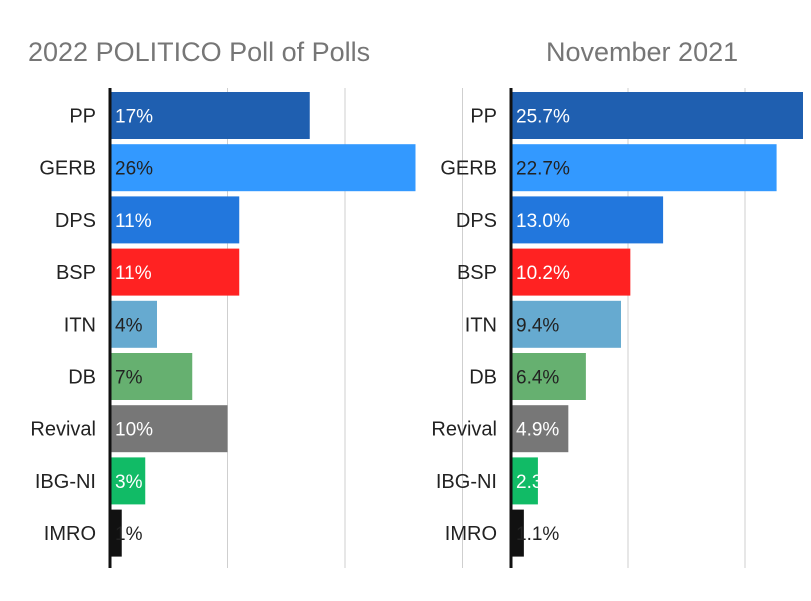 This screenshot has width=811, height=601. Describe the element at coordinates (129, 378) in the screenshot. I see `value-label: 7%` at that location.